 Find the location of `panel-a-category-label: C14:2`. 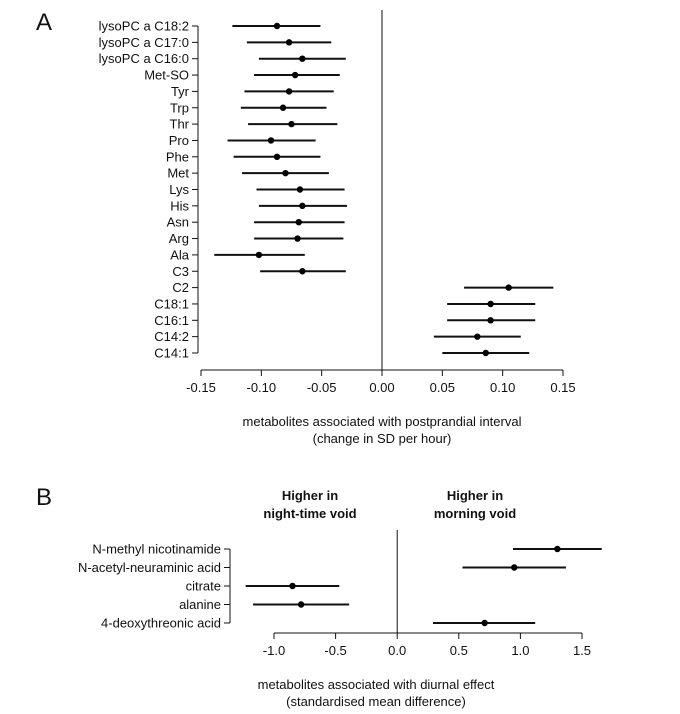

panel-a-category-label: C14:2 is located at coordinates (171, 336).